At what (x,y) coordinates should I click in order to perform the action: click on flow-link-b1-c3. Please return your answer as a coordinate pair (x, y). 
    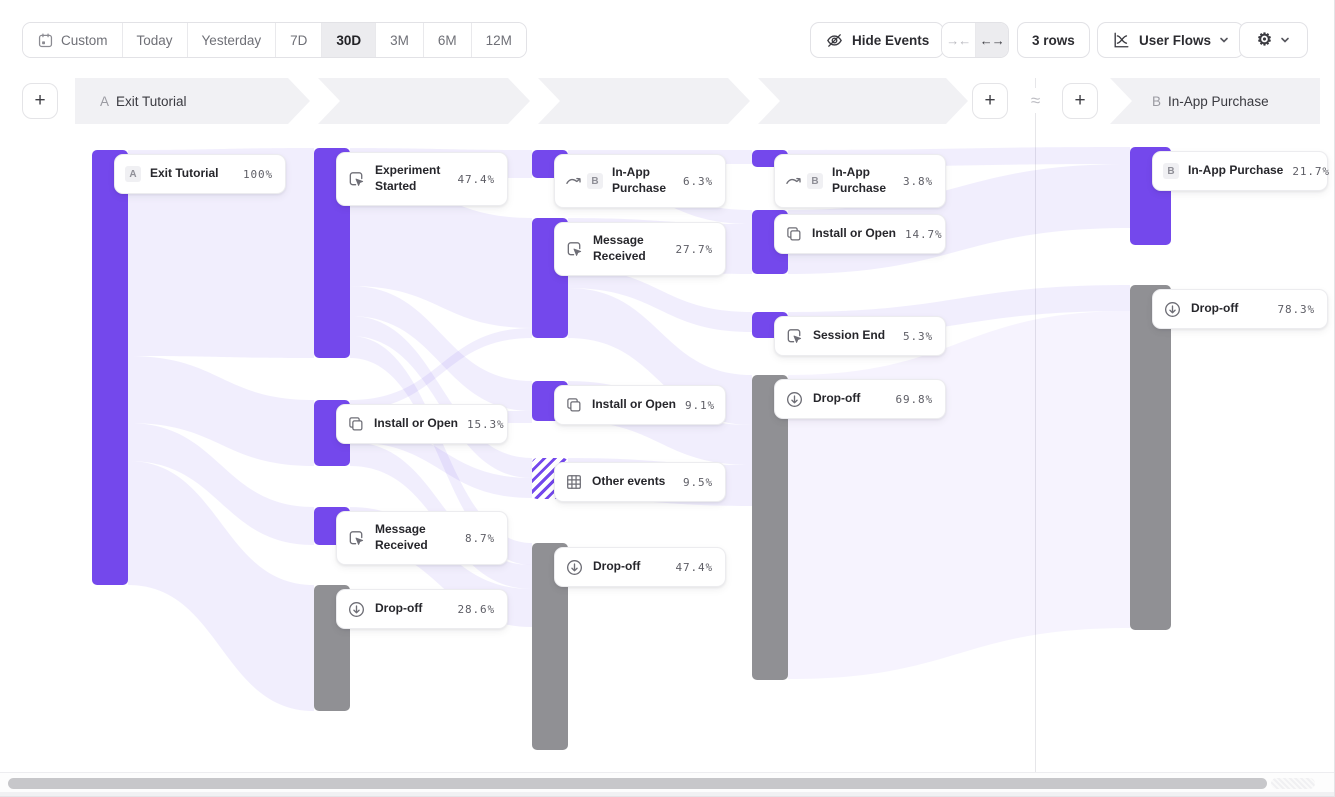
    Looking at the image, I should click on (441, 348).